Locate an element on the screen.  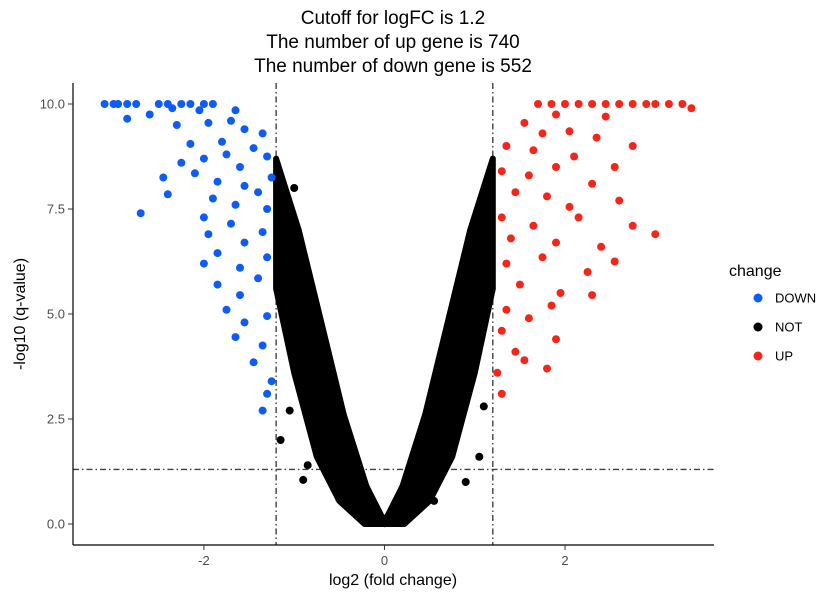
legend-label-up: UP is located at coordinates (784, 356).